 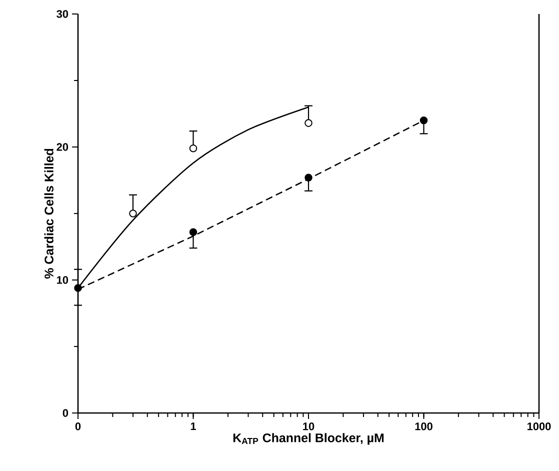 What do you see at coordinates (78, 426) in the screenshot?
I see `x-tick-label: 0` at bounding box center [78, 426].